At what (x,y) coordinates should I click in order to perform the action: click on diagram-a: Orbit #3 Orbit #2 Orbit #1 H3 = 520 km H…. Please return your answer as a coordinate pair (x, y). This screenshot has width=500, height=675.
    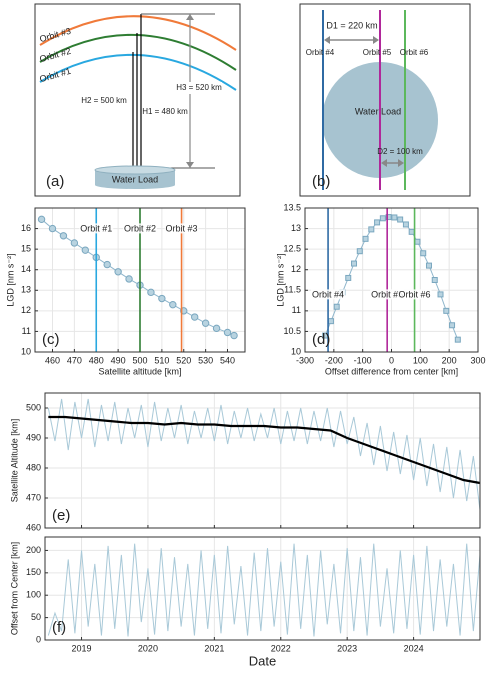
    Looking at the image, I should click on (137, 100).